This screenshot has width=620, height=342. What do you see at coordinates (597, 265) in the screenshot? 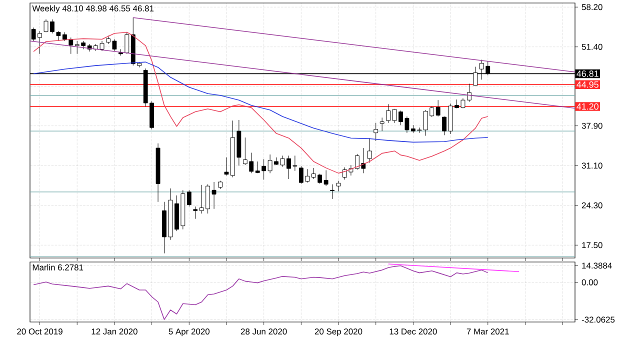
I see `y-tick-label: 14.3884` at bounding box center [597, 265].